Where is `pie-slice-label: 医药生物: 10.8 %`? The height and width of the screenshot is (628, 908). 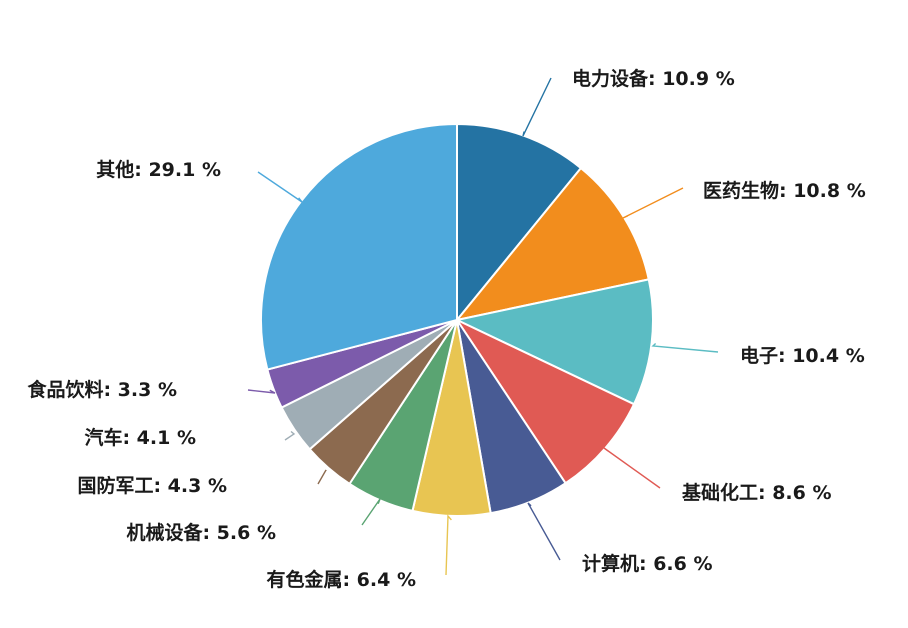
pie-slice-label: 医药生物: 10.8 % is located at coordinates (784, 190).